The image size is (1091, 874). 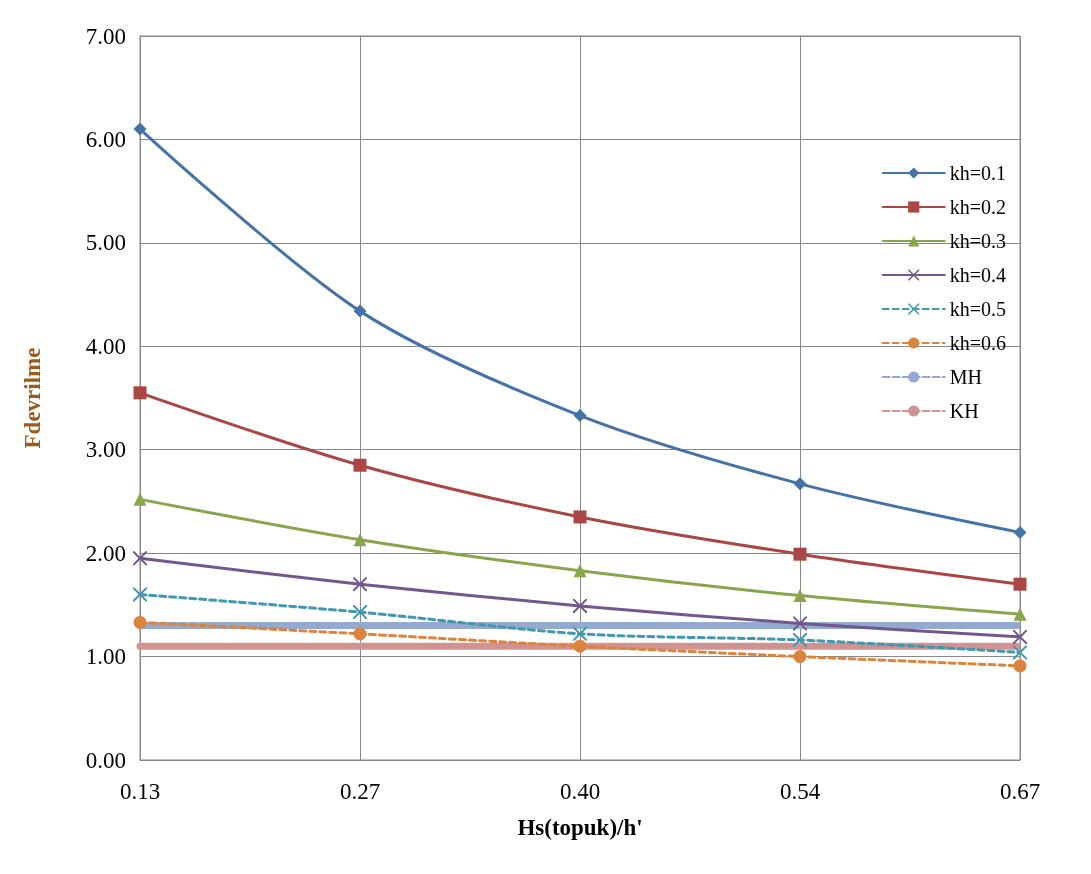 I want to click on x-tick-label: 0.13, so click(x=140, y=791).